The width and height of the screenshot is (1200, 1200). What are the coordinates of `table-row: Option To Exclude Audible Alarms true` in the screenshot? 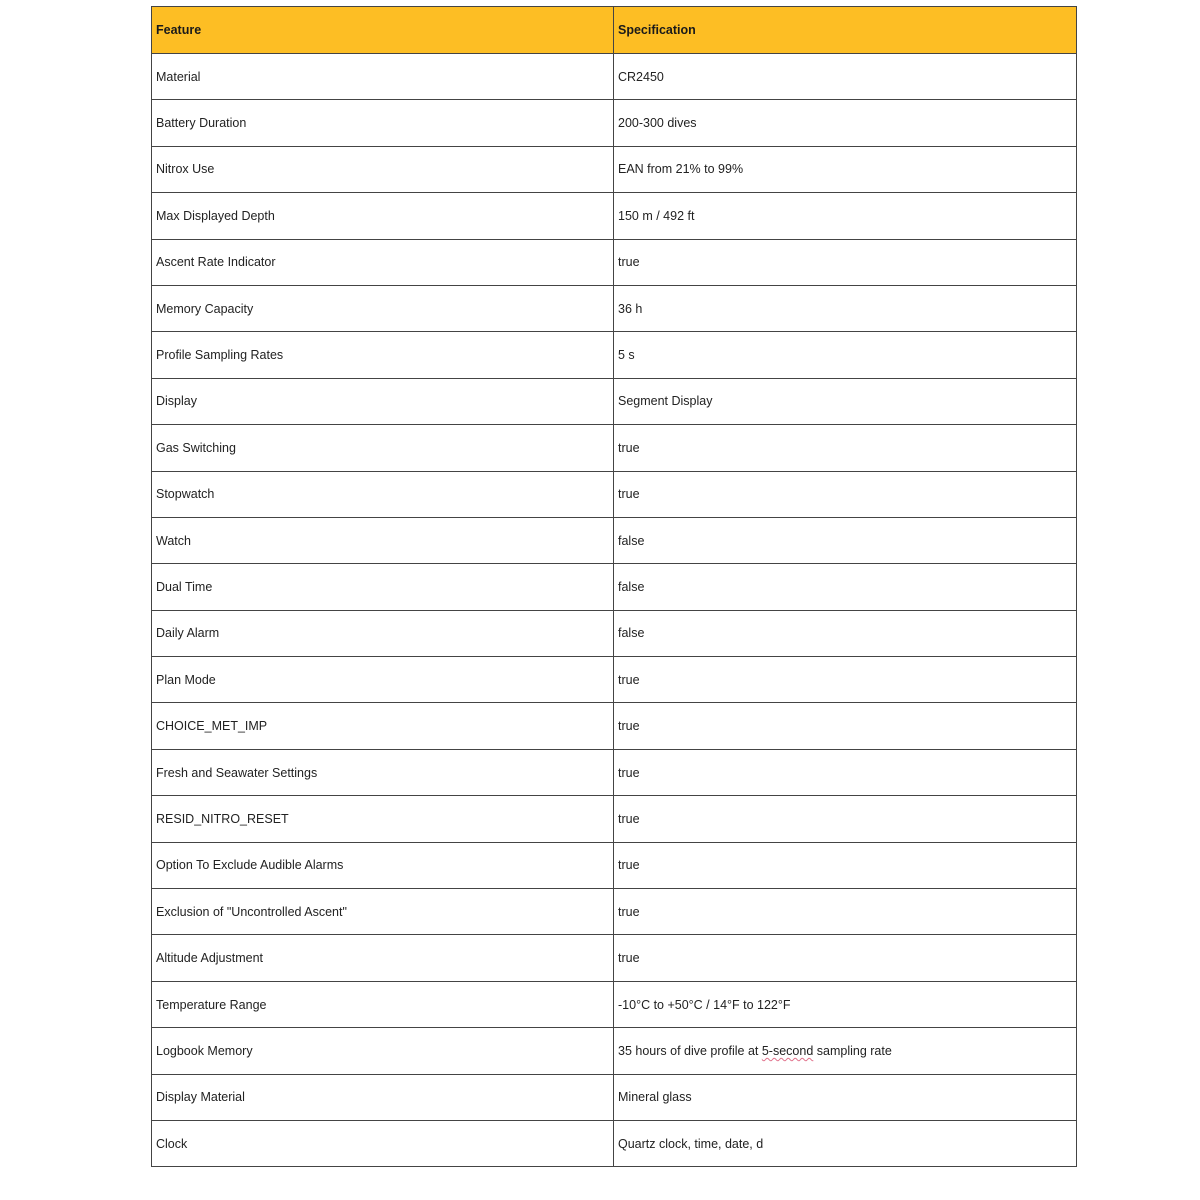 It's located at (614, 865).